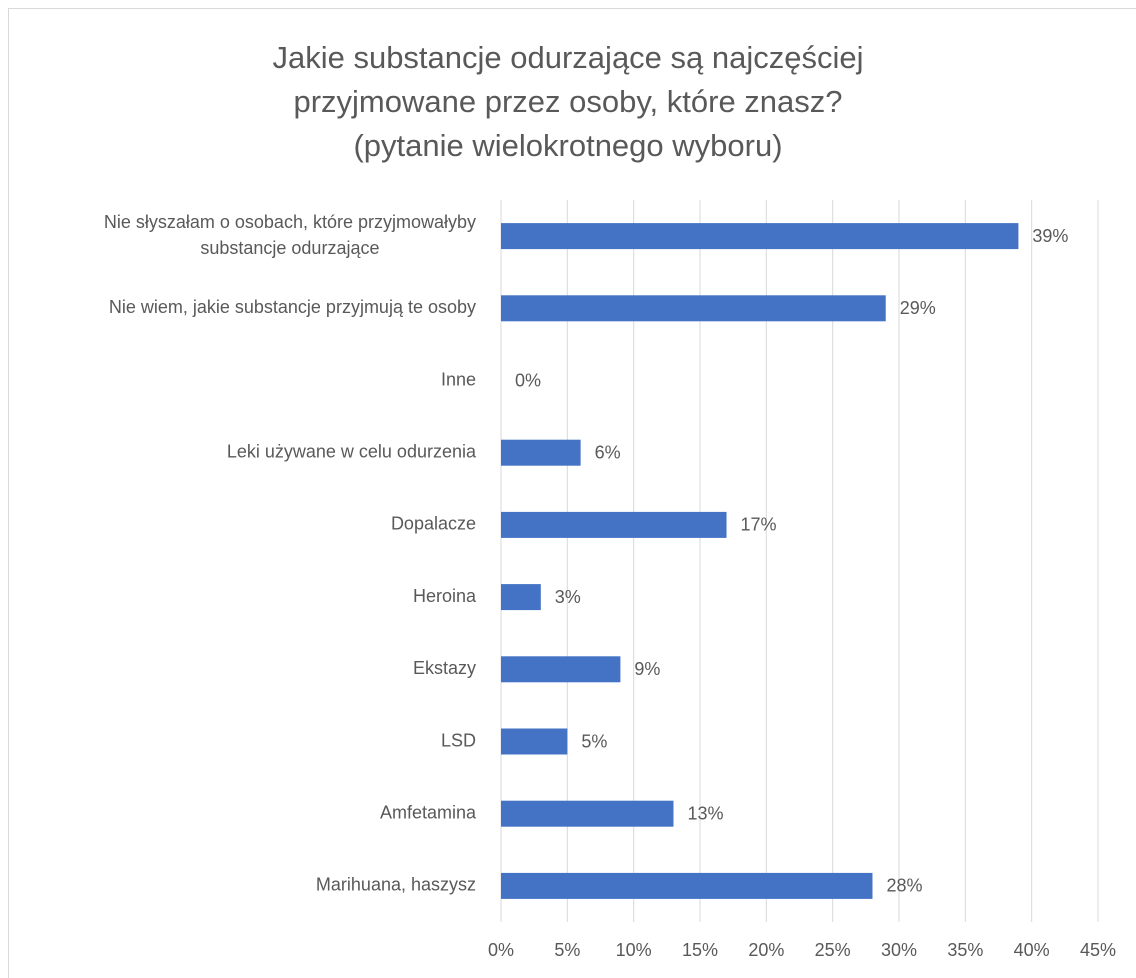  I want to click on y-tick-label: Amfetamina, so click(428, 812).